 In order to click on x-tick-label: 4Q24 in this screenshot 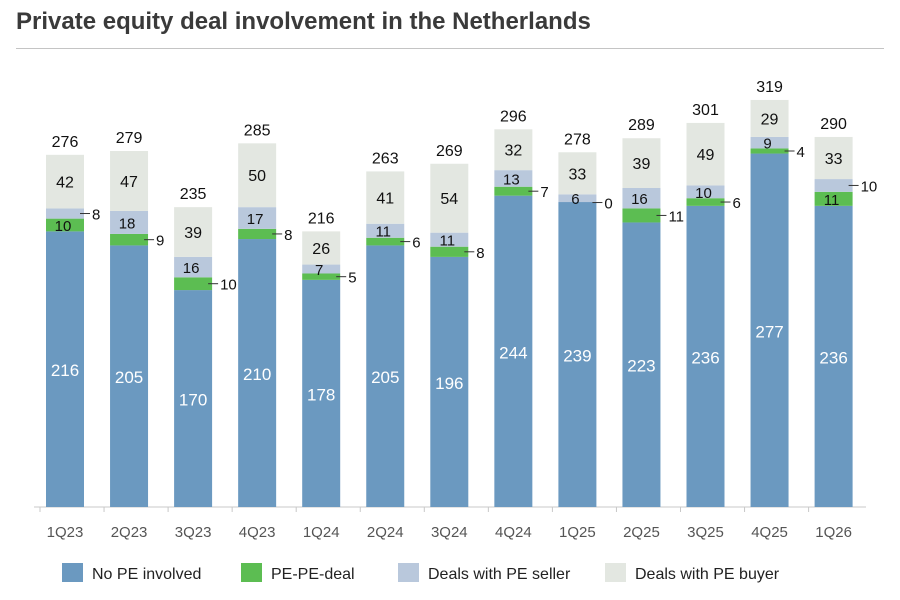, I will do `click(513, 532)`.